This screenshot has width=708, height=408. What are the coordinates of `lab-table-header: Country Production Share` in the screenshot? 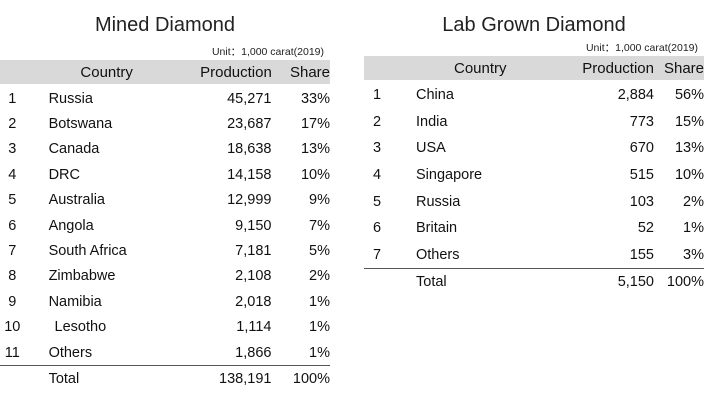 It's located at (534, 68).